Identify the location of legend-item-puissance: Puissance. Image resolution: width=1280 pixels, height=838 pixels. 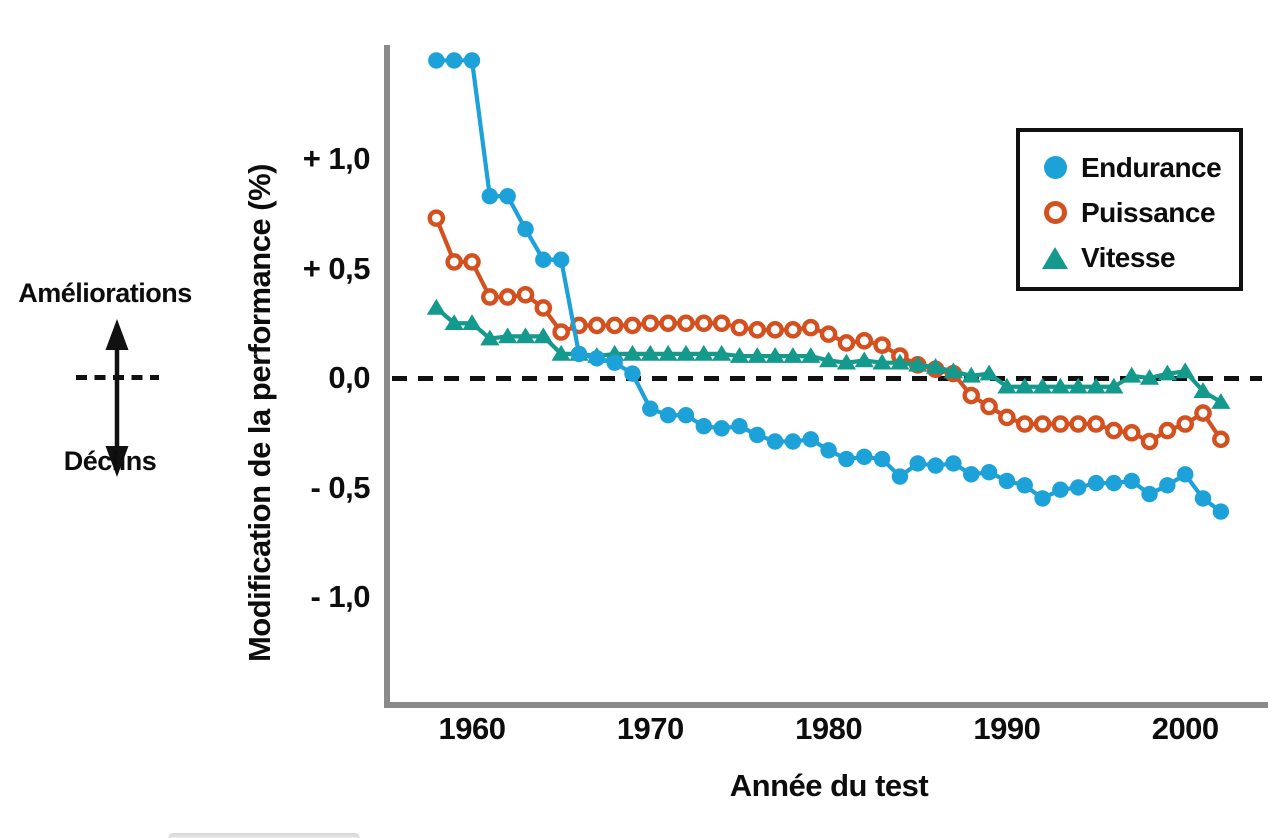
(1140, 212).